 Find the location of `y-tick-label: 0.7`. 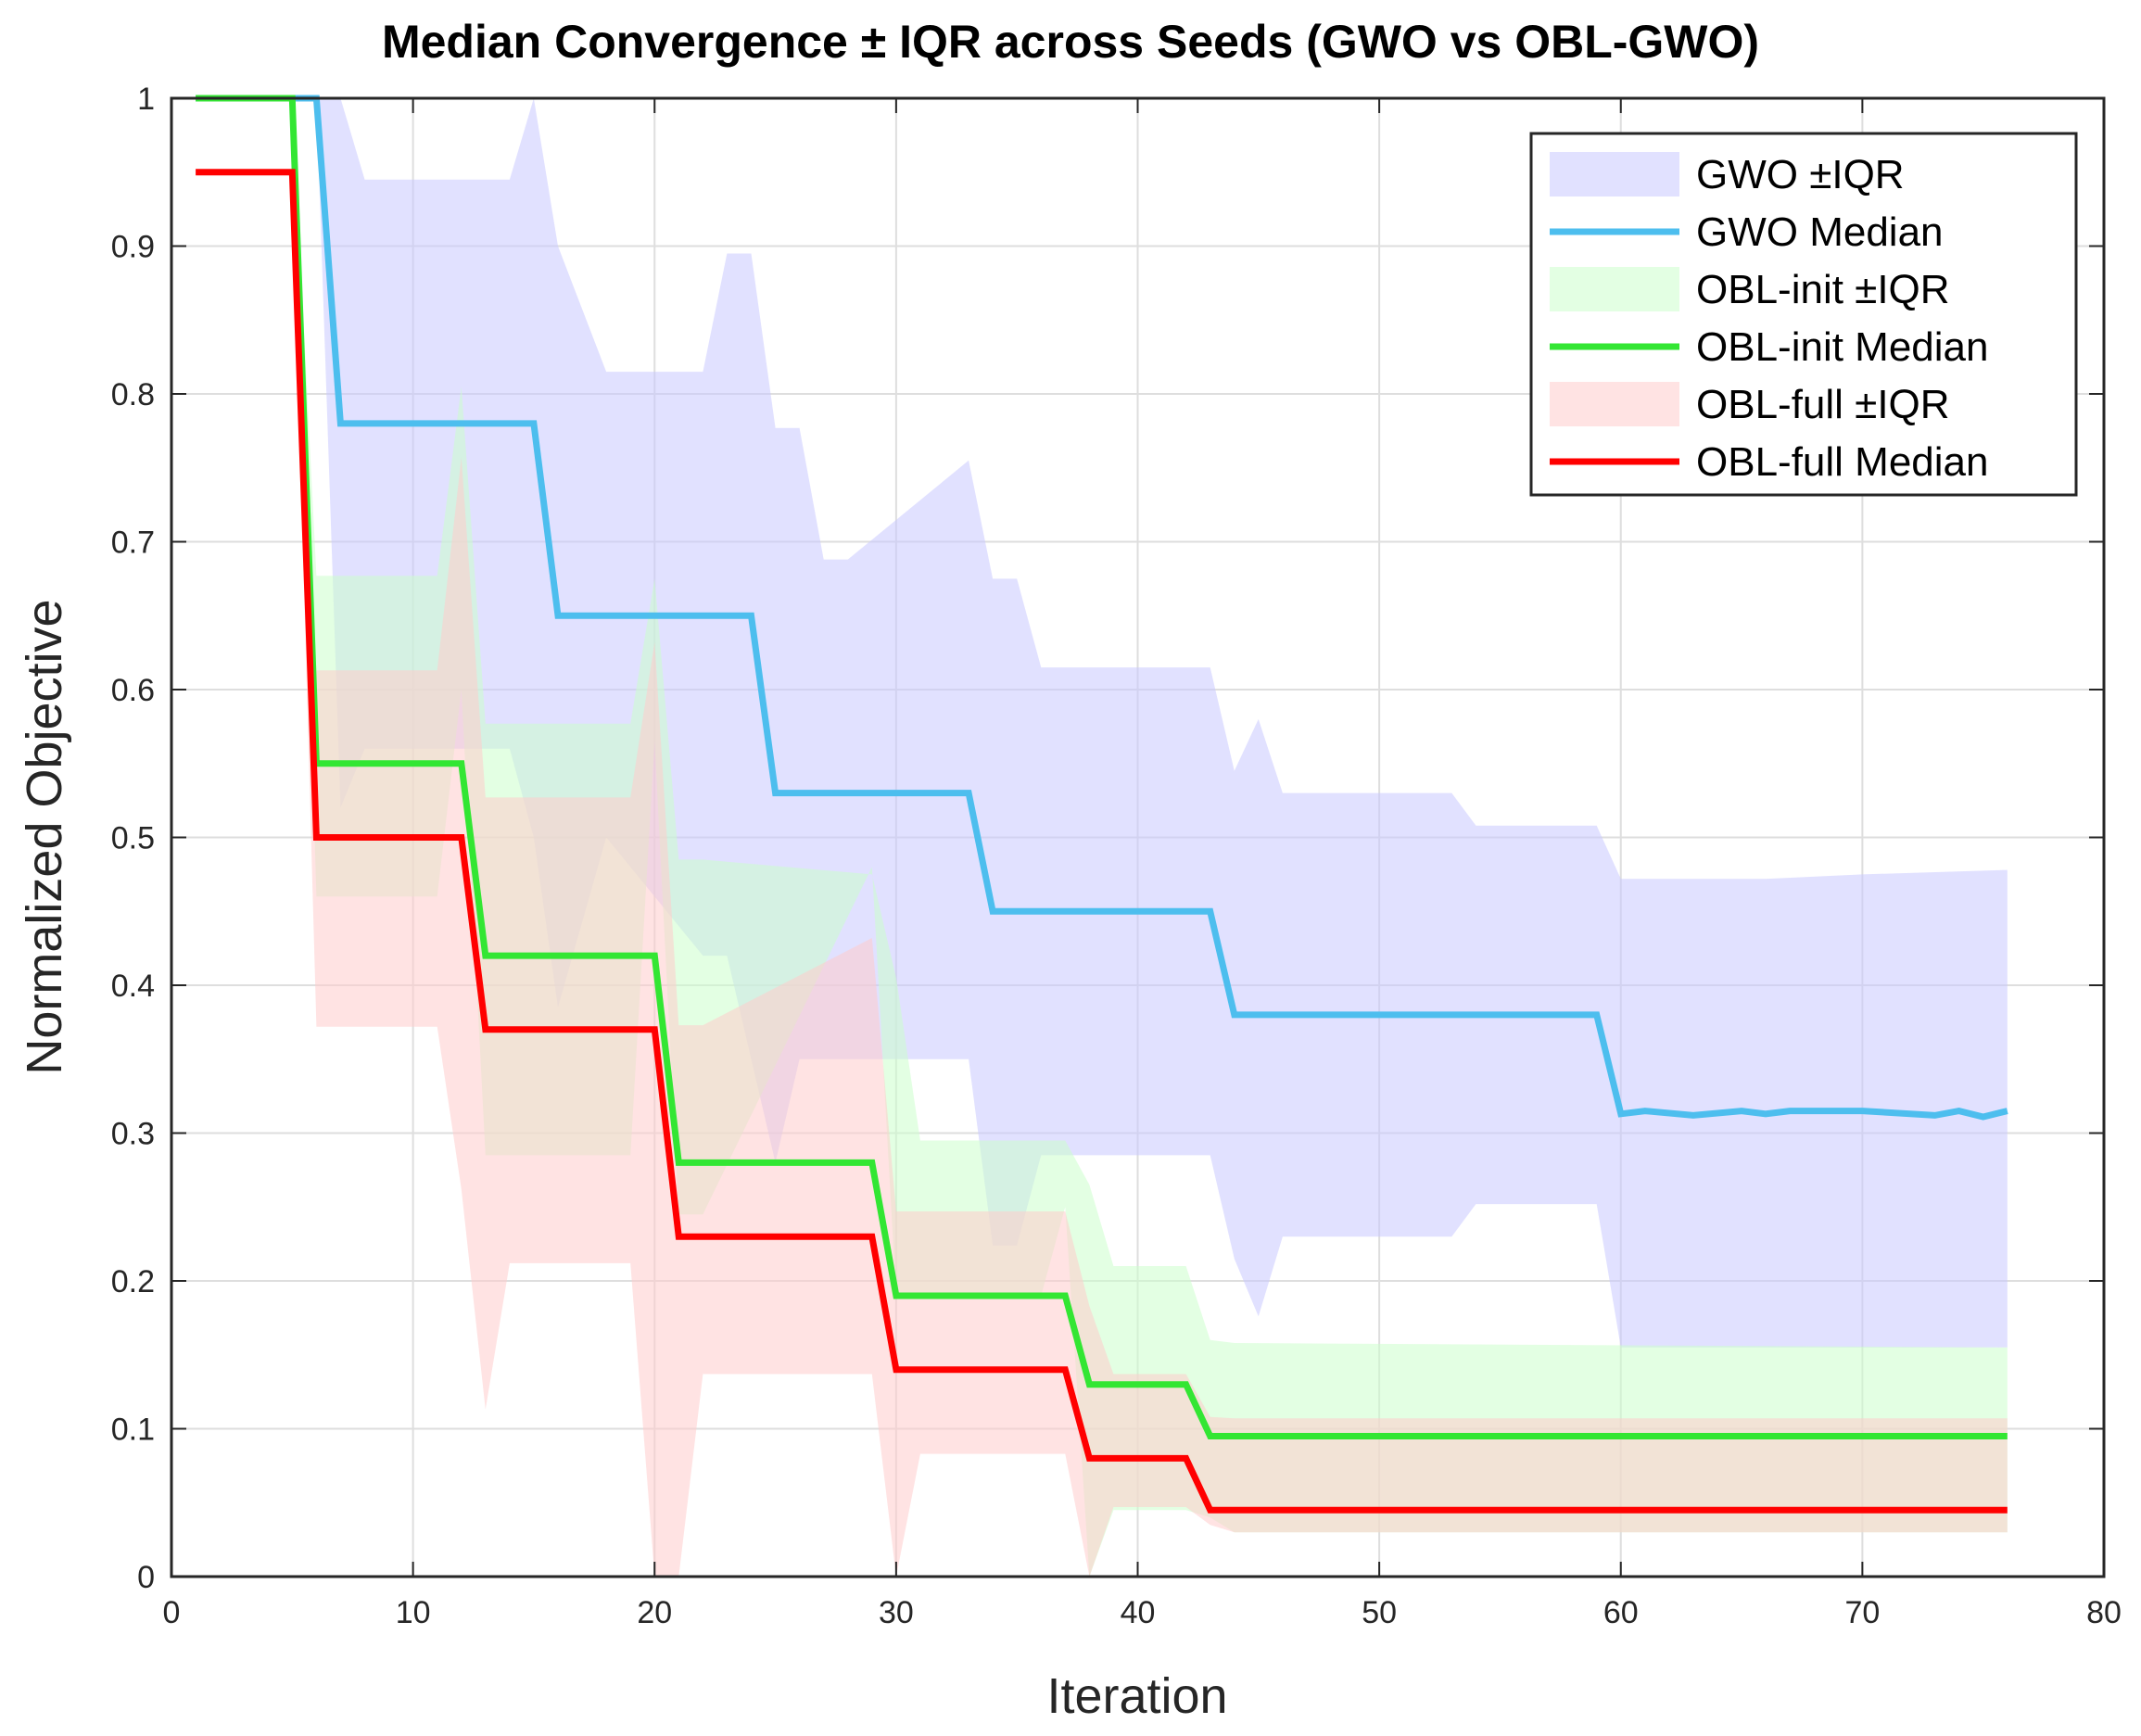

y-tick-label: 0.7 is located at coordinates (133, 543).